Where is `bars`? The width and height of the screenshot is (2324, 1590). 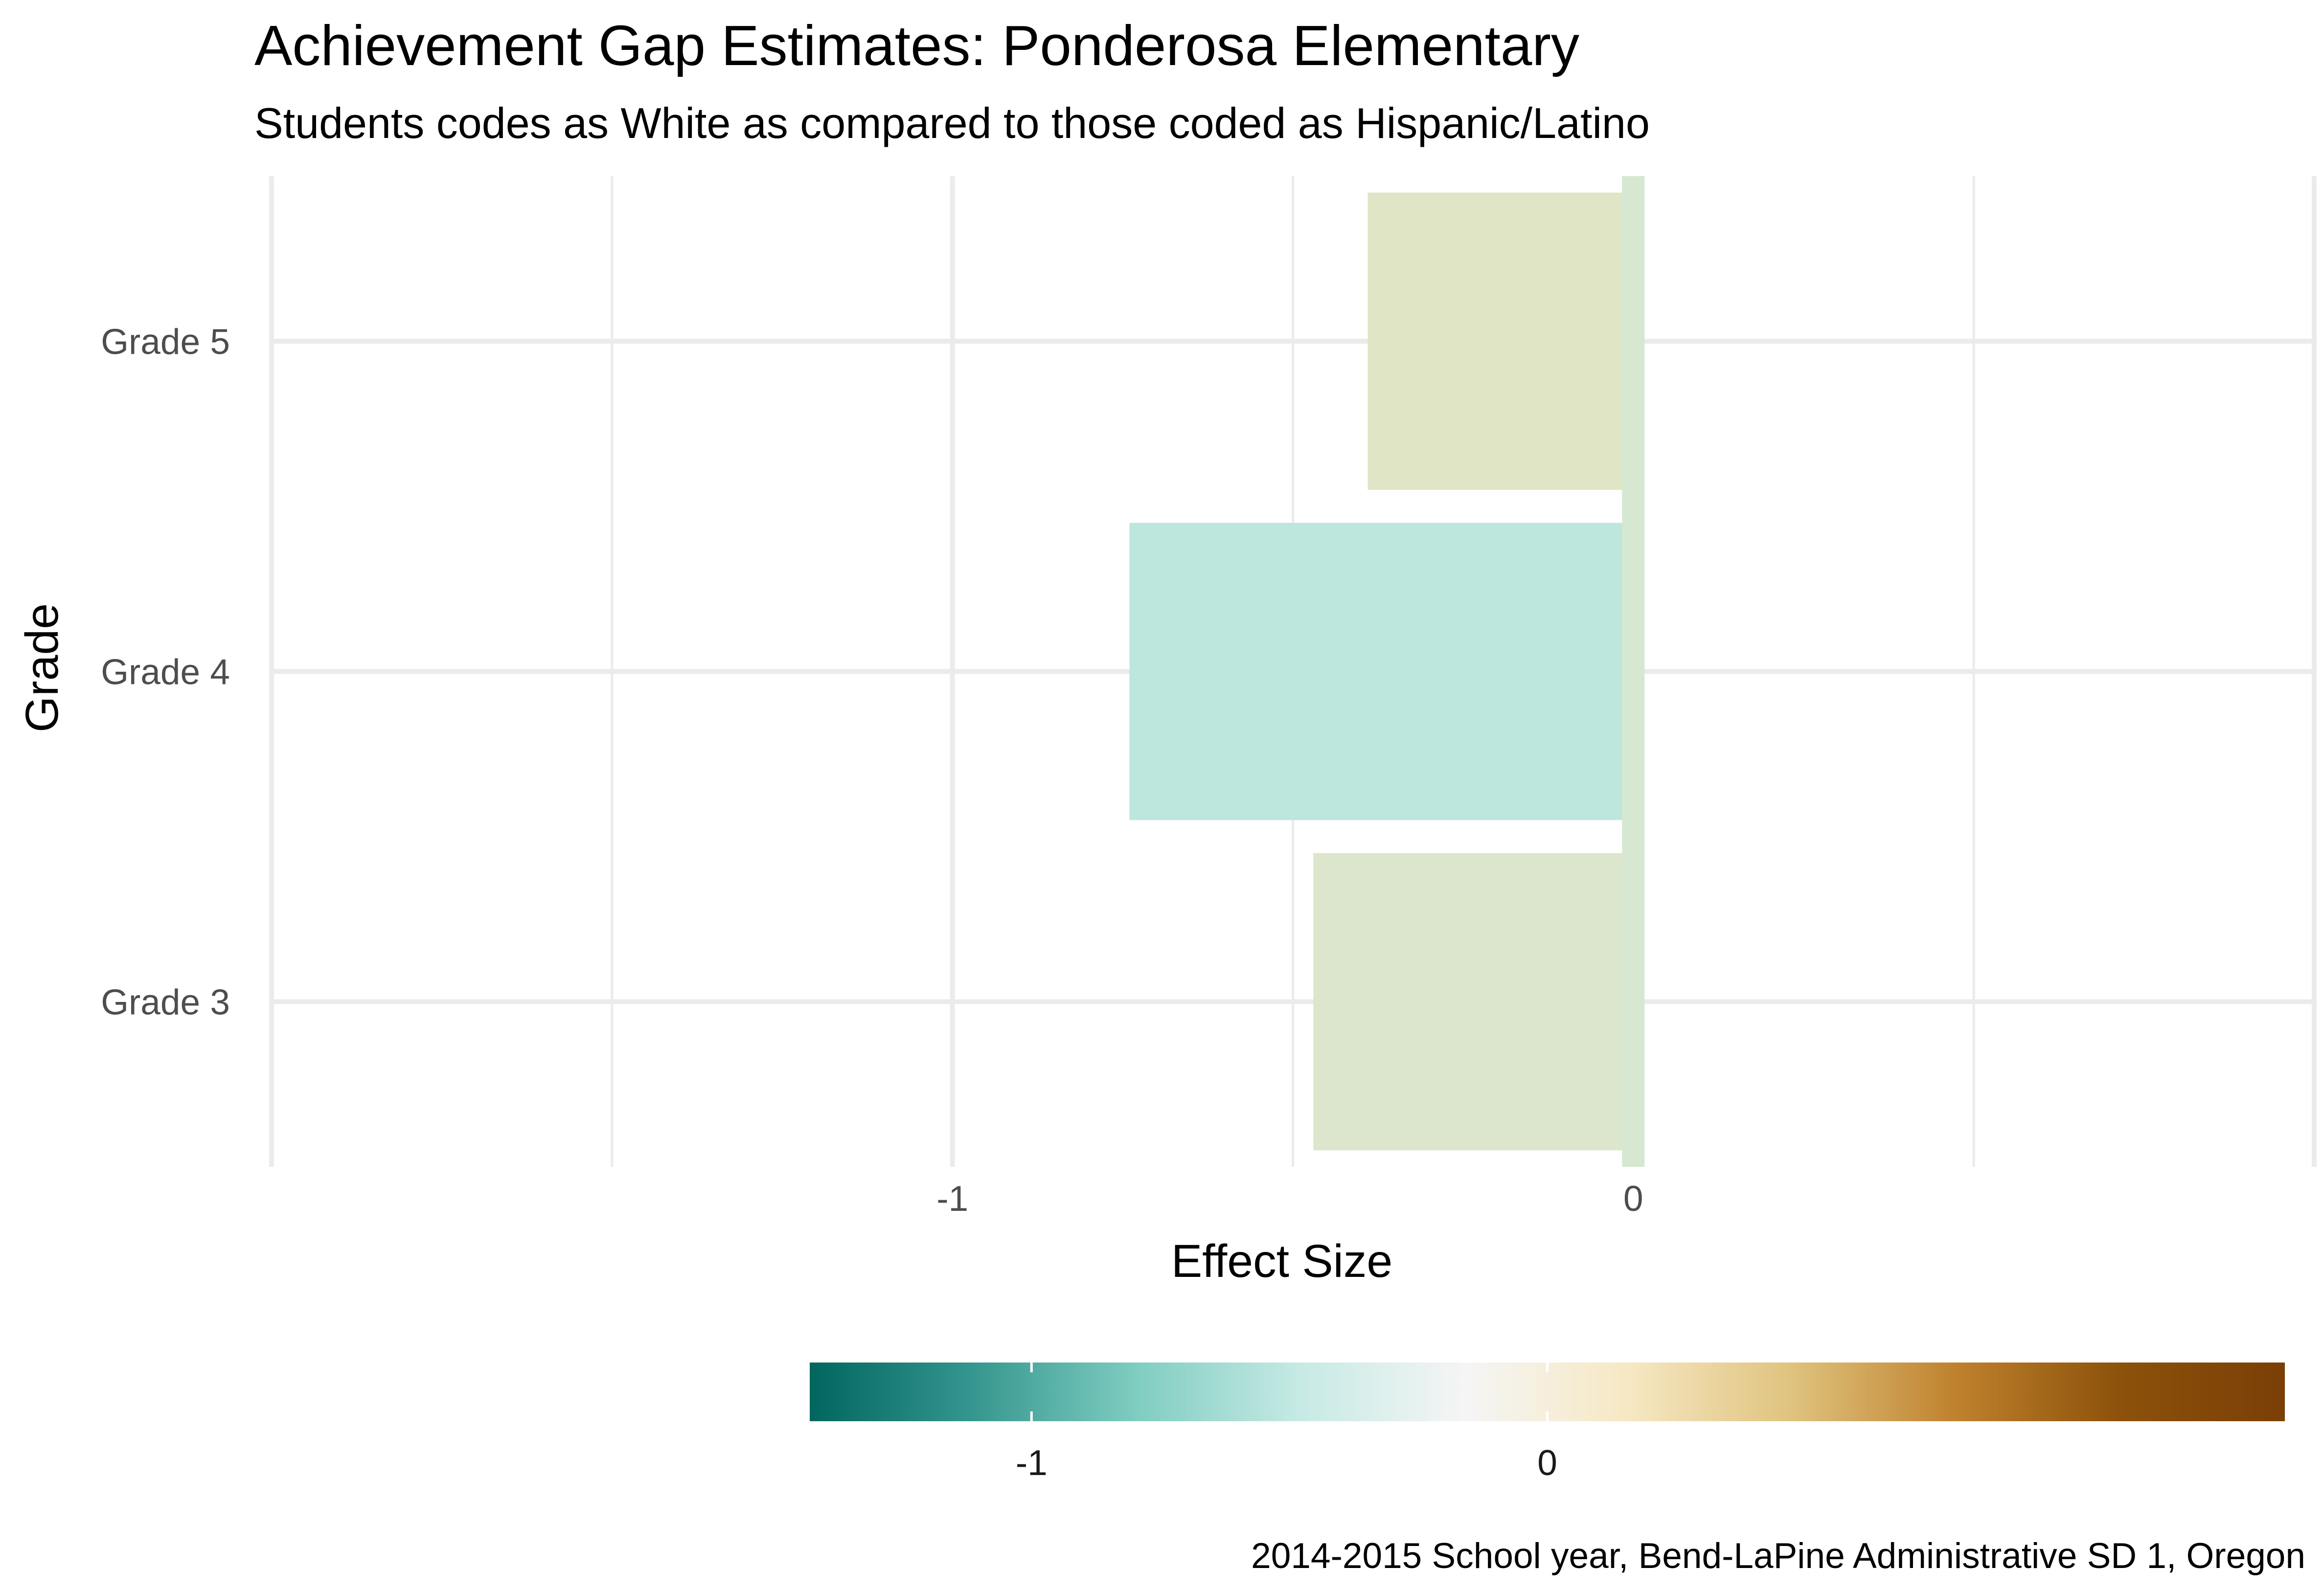 bars is located at coordinates (1387, 672).